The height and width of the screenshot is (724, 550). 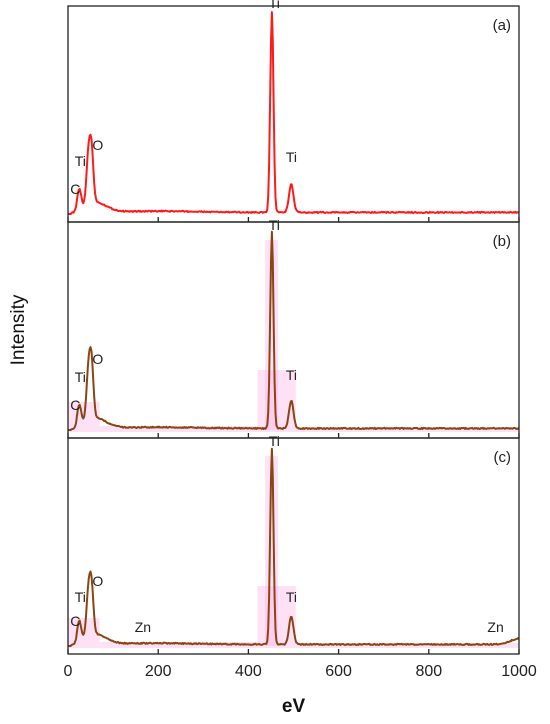 I want to click on x-tick-label: 0, so click(x=68, y=671).